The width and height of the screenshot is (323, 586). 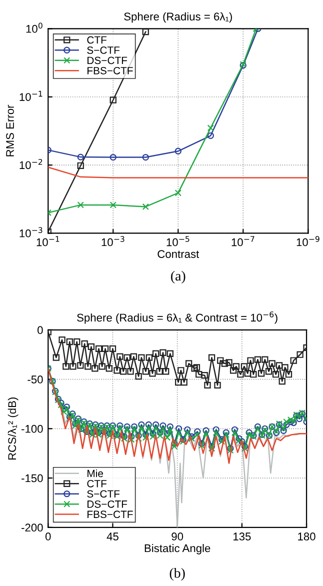 I want to click on text: (b), so click(x=177, y=574).